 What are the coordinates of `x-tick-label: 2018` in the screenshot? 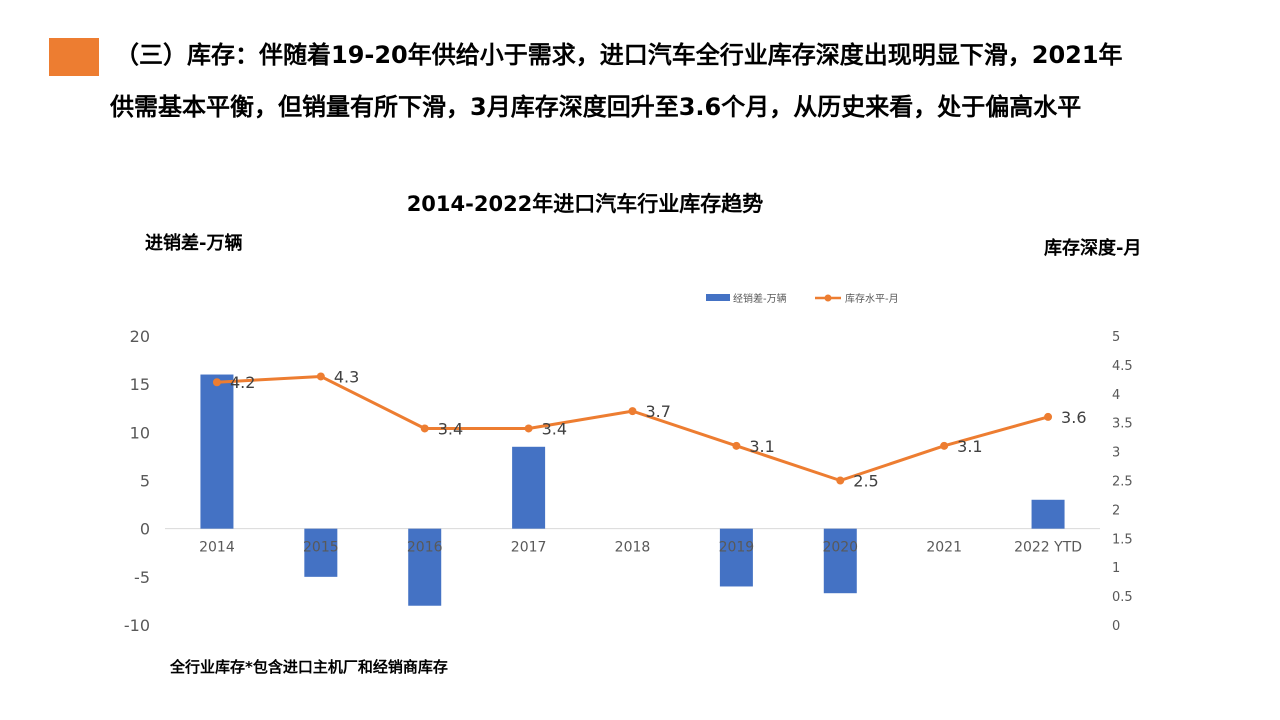 It's located at (633, 548).